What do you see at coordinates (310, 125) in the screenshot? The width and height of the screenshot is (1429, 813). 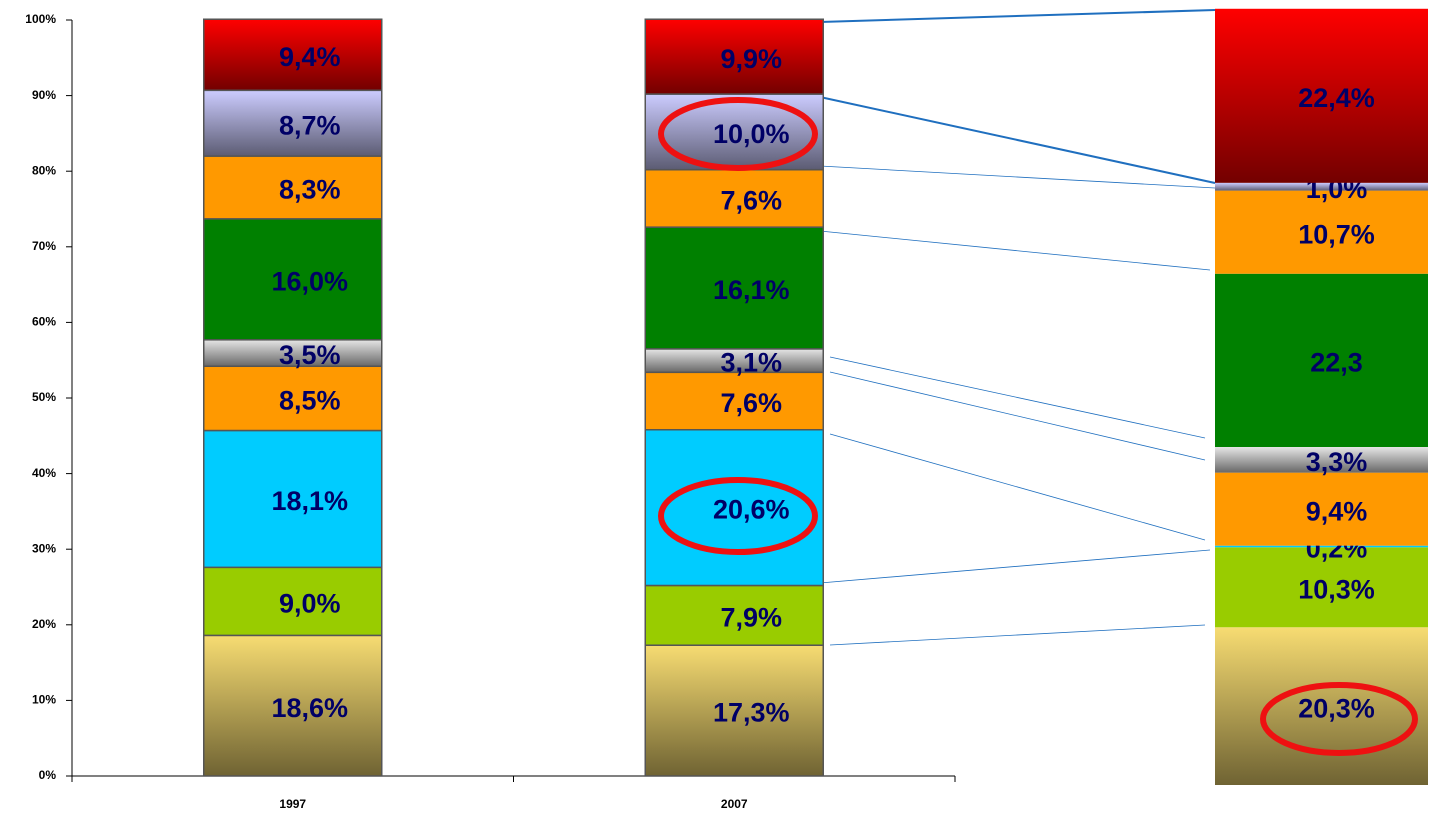 I see `data-label: 8,7%` at bounding box center [310, 125].